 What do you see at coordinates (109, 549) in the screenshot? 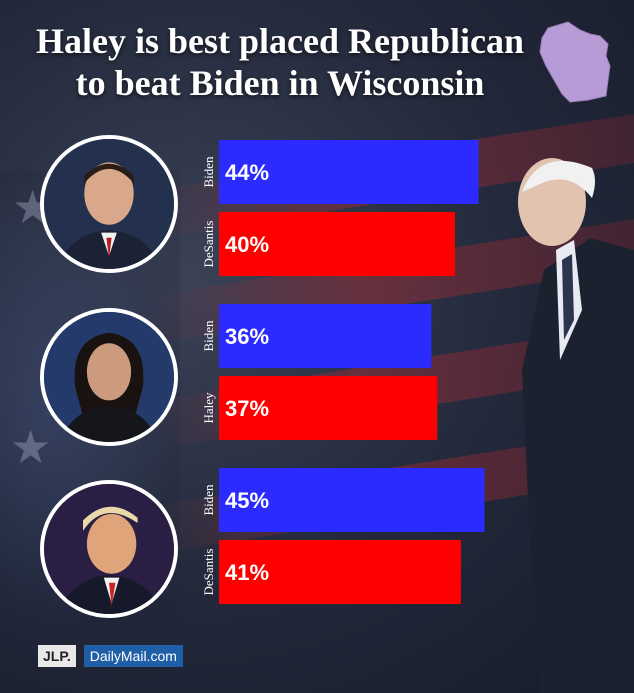
I see `trump-portrait` at bounding box center [109, 549].